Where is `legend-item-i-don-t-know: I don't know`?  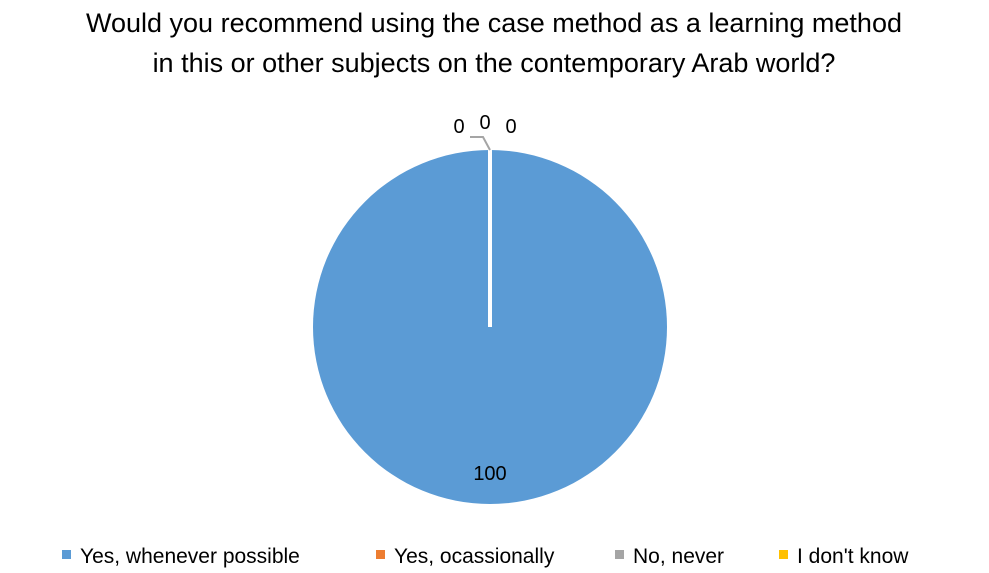 legend-item-i-don-t-know: I don't know is located at coordinates (844, 556).